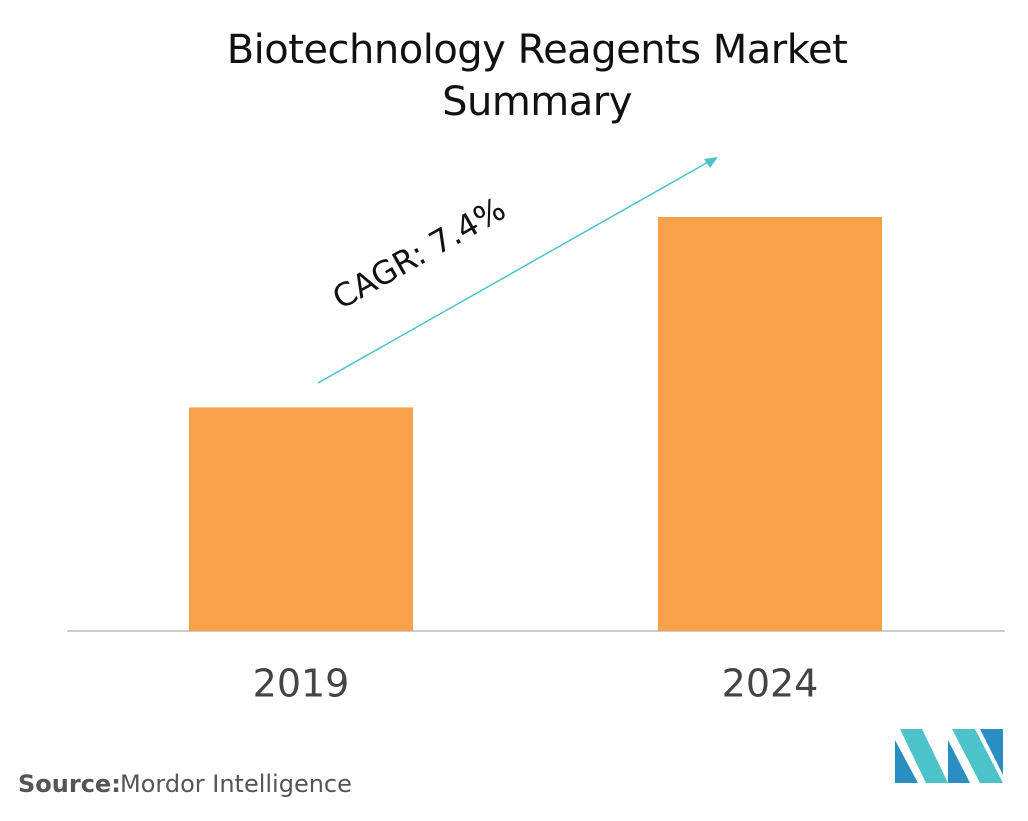 The image size is (1028, 821). Describe the element at coordinates (537, 76) in the screenshot. I see `chart-title: Biotechnology Reagents Market Summary` at that location.